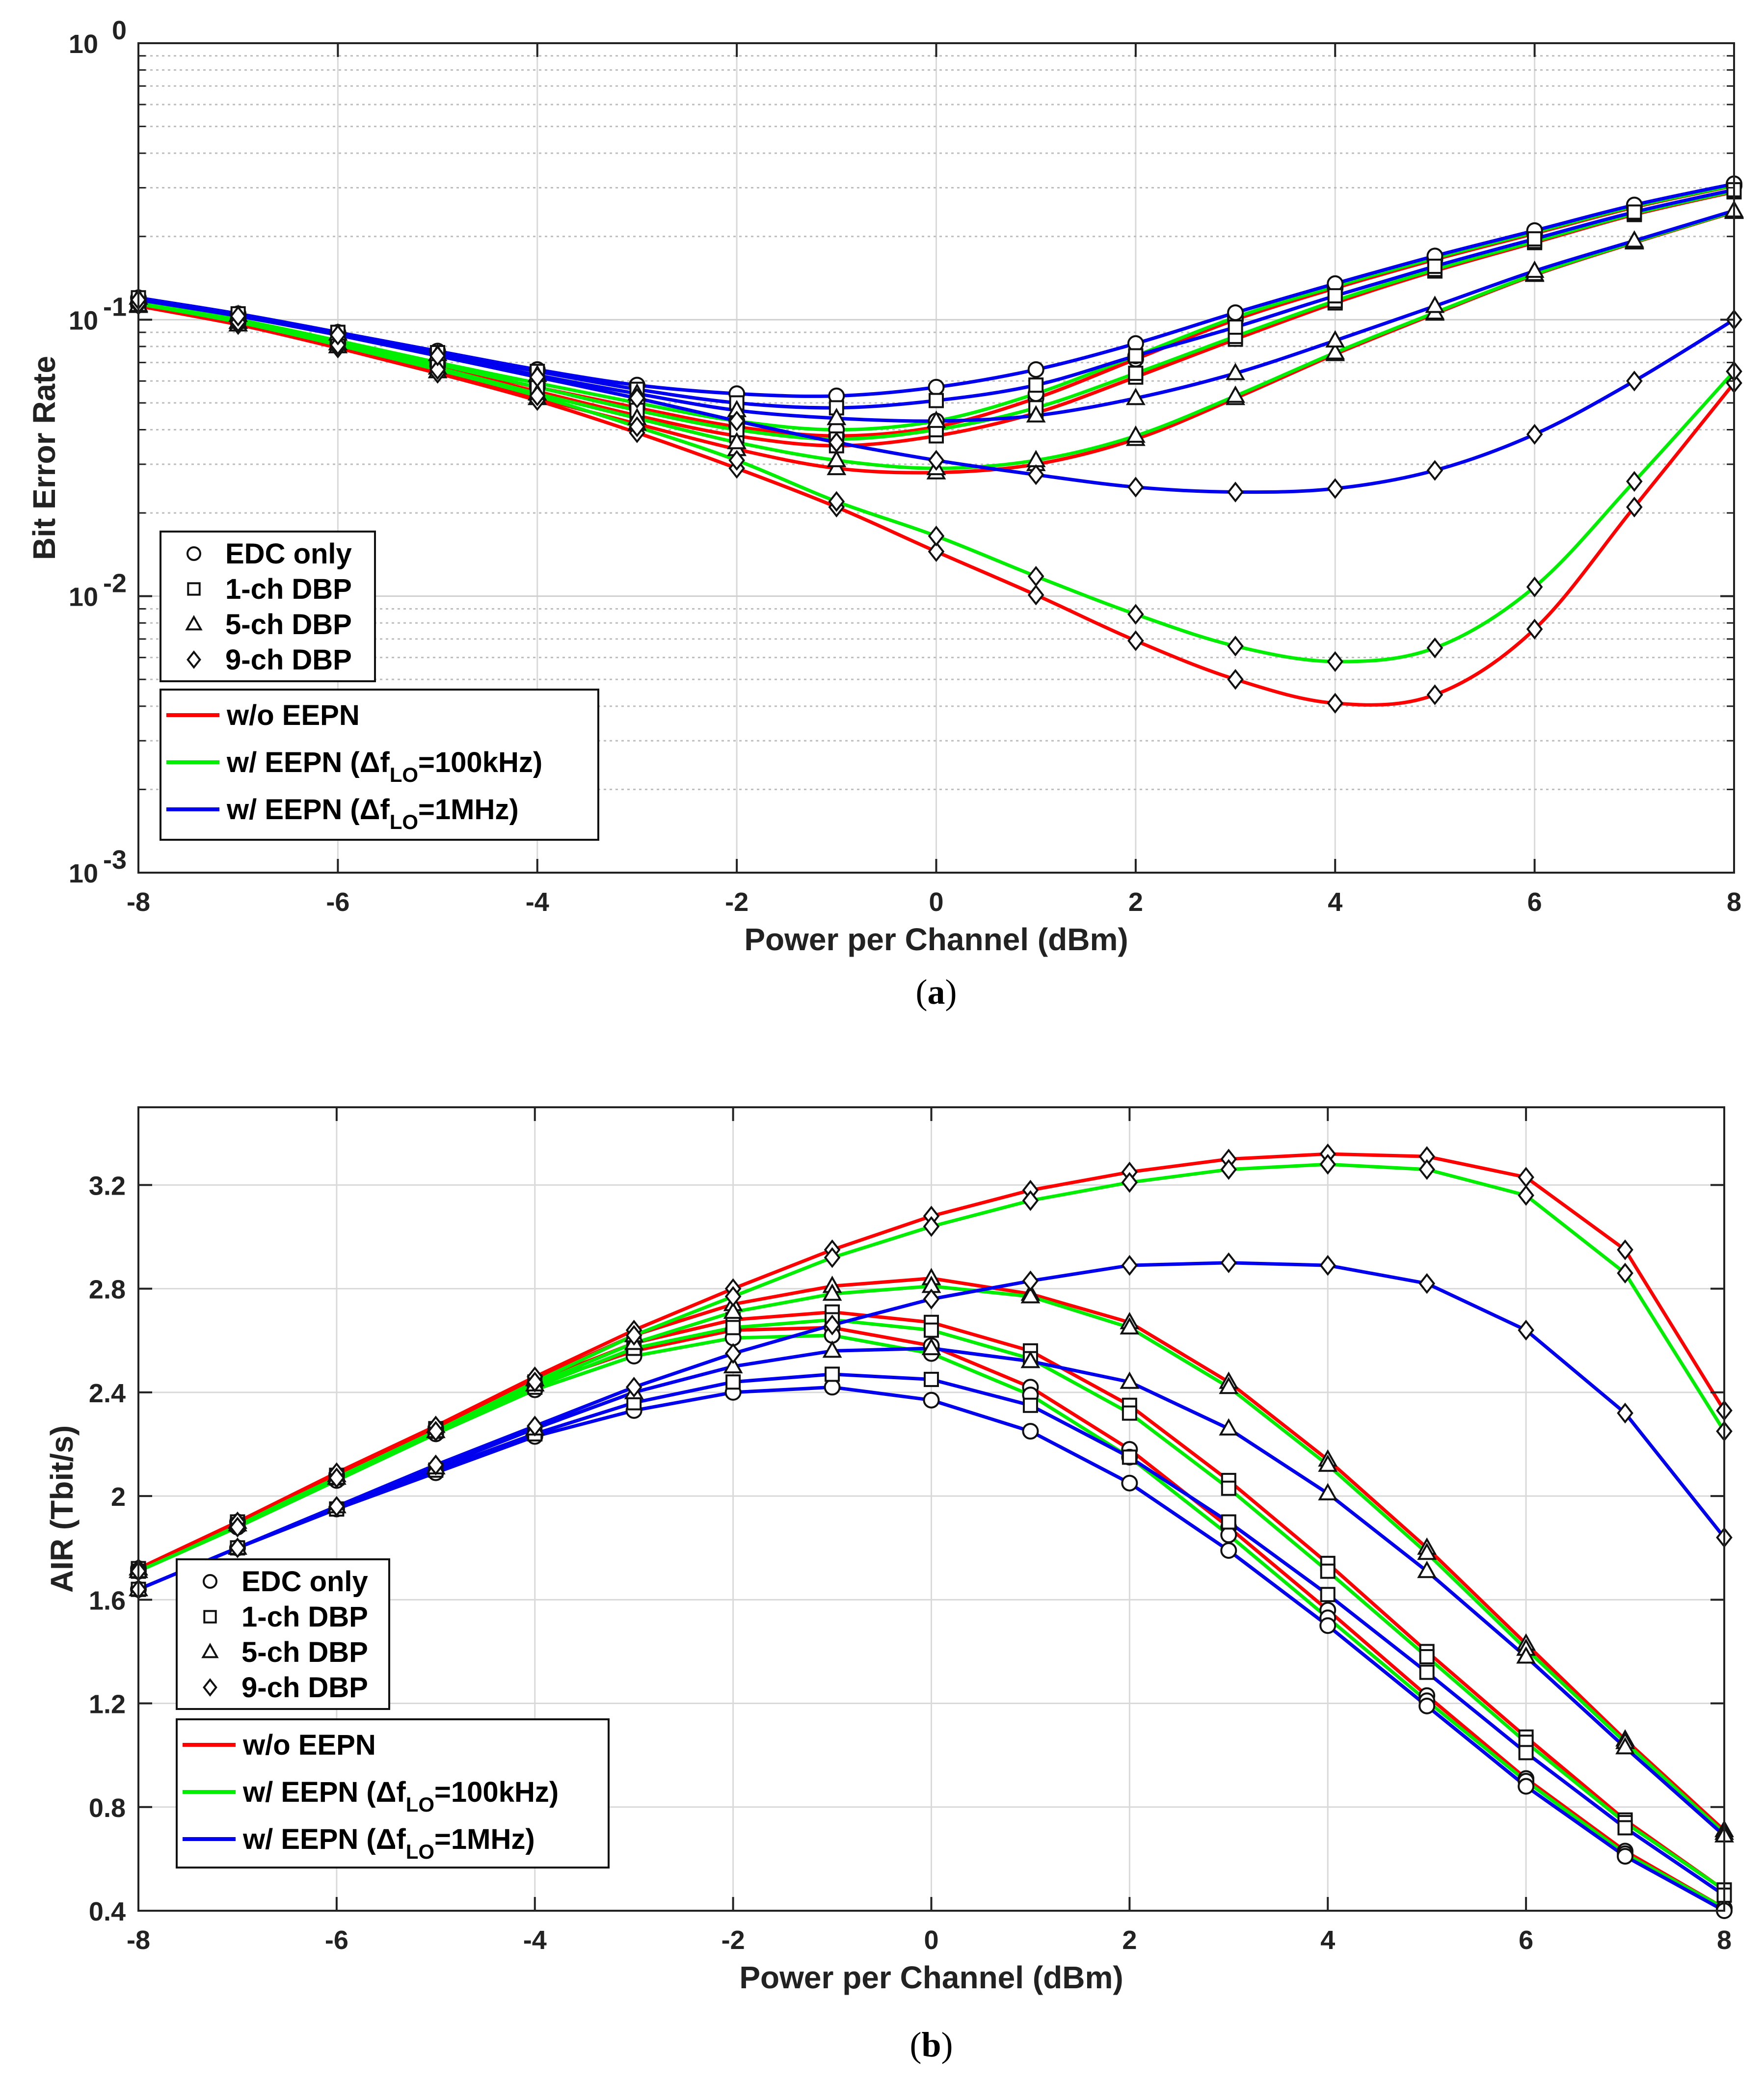 The image size is (1764, 2083). What do you see at coordinates (931, 1977) in the screenshot?
I see `x-axis-label: Power per Channel (dBm)` at bounding box center [931, 1977].